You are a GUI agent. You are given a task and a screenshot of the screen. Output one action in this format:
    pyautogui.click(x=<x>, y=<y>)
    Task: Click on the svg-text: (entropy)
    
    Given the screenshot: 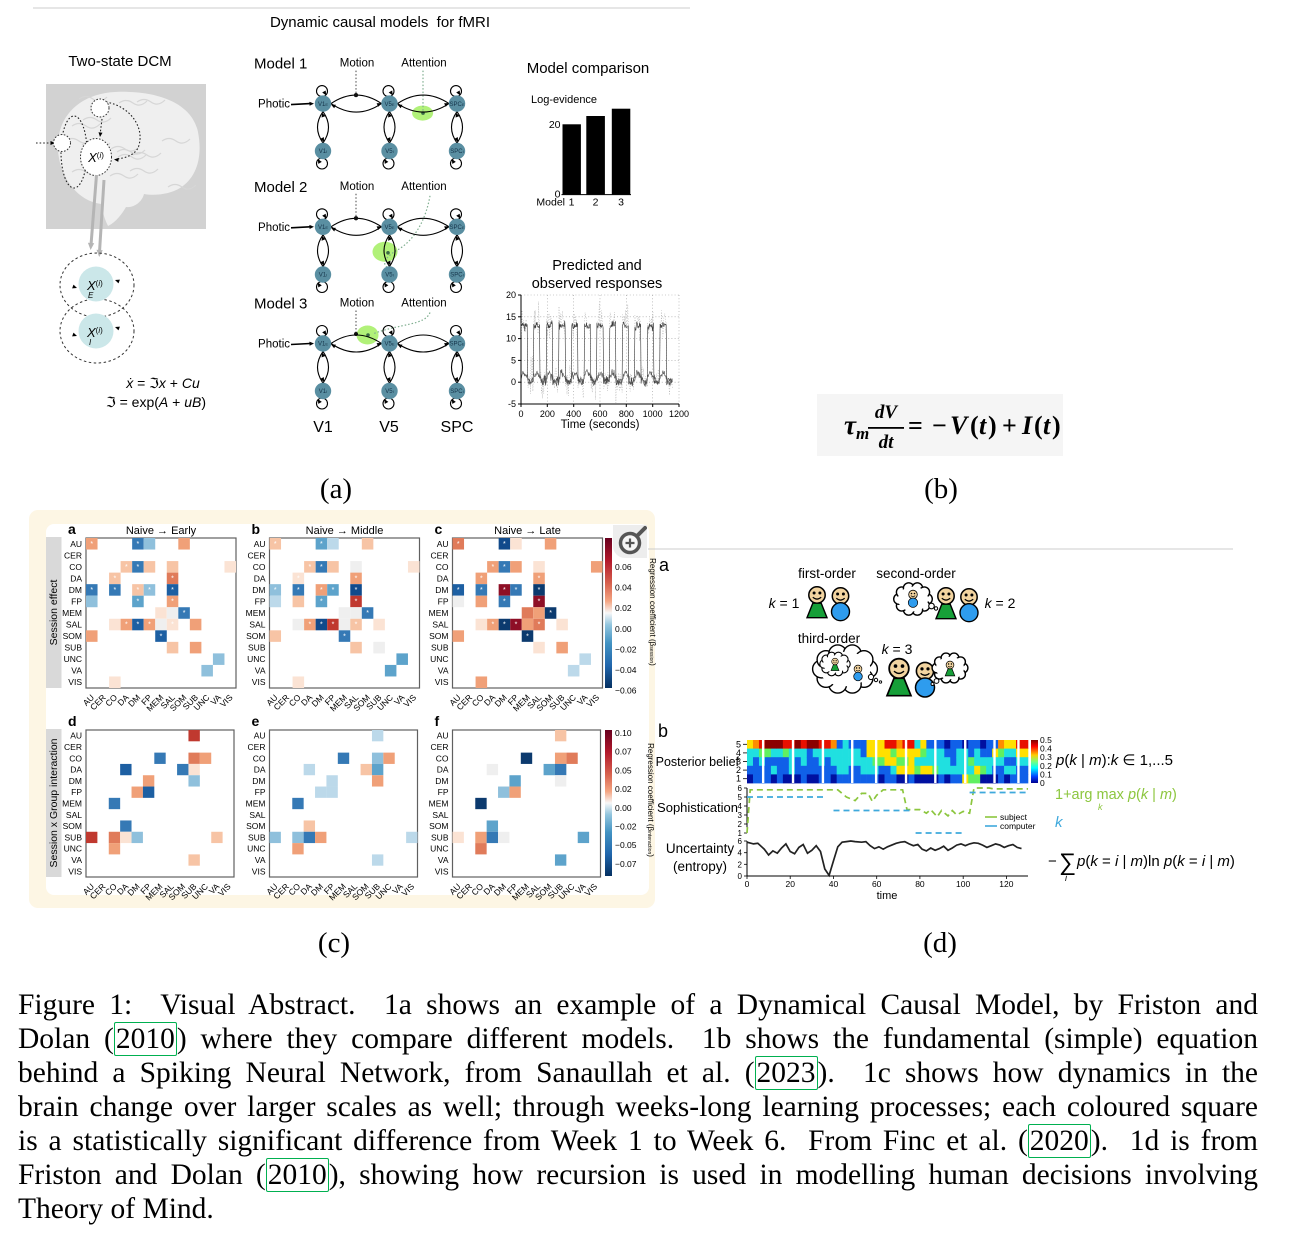 What is the action you would take?
    pyautogui.click(x=700, y=866)
    